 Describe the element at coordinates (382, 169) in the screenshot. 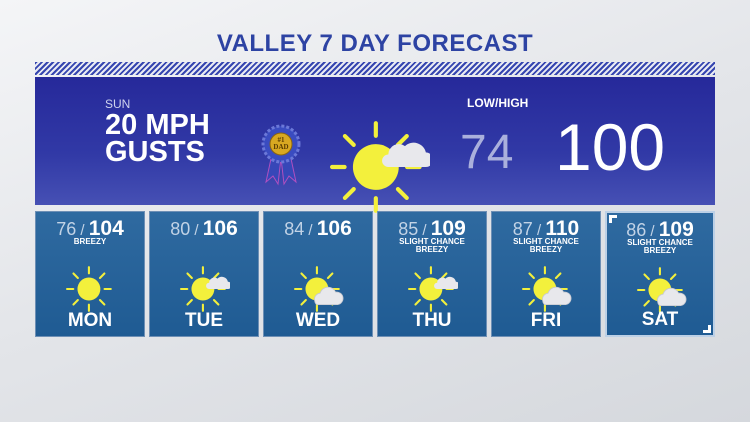

I see `today-weather-icon` at that location.